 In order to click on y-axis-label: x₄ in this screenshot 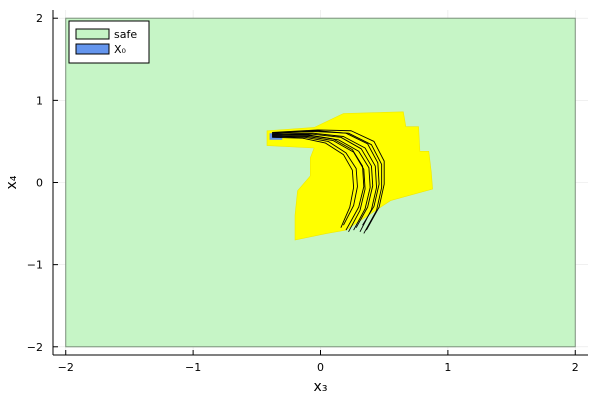, I will do `click(12, 182)`.